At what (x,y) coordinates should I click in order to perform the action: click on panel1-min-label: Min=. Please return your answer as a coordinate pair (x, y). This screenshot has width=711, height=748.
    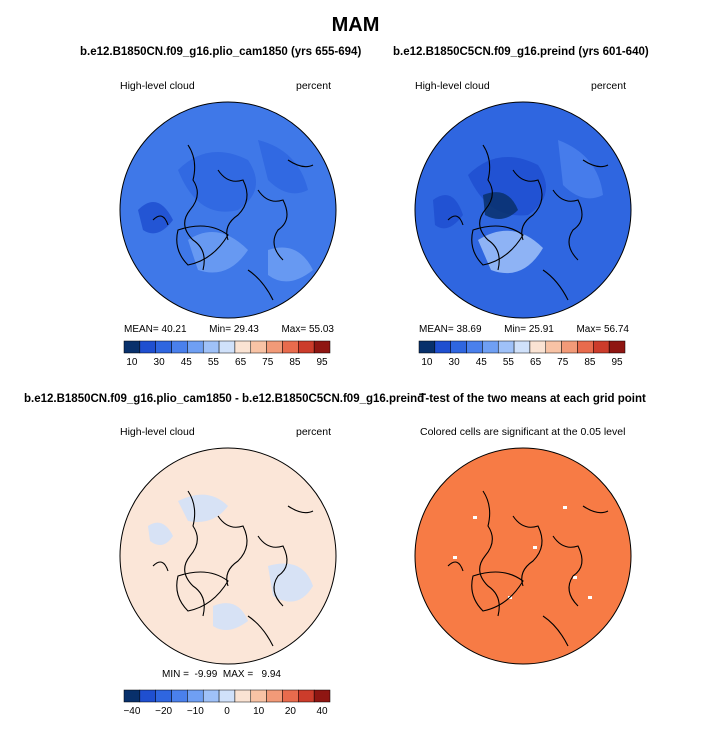
    Looking at the image, I should click on (220, 329).